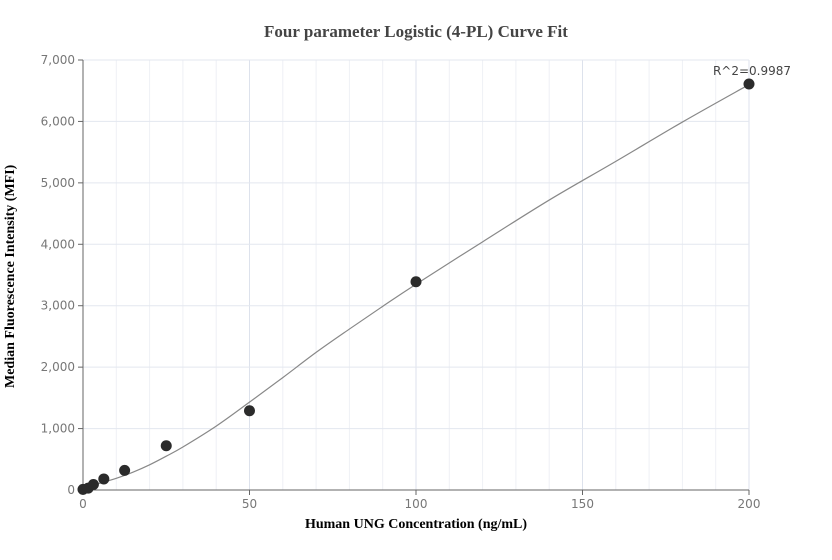  I want to click on annotations: R^2=0.9987, so click(752, 71).